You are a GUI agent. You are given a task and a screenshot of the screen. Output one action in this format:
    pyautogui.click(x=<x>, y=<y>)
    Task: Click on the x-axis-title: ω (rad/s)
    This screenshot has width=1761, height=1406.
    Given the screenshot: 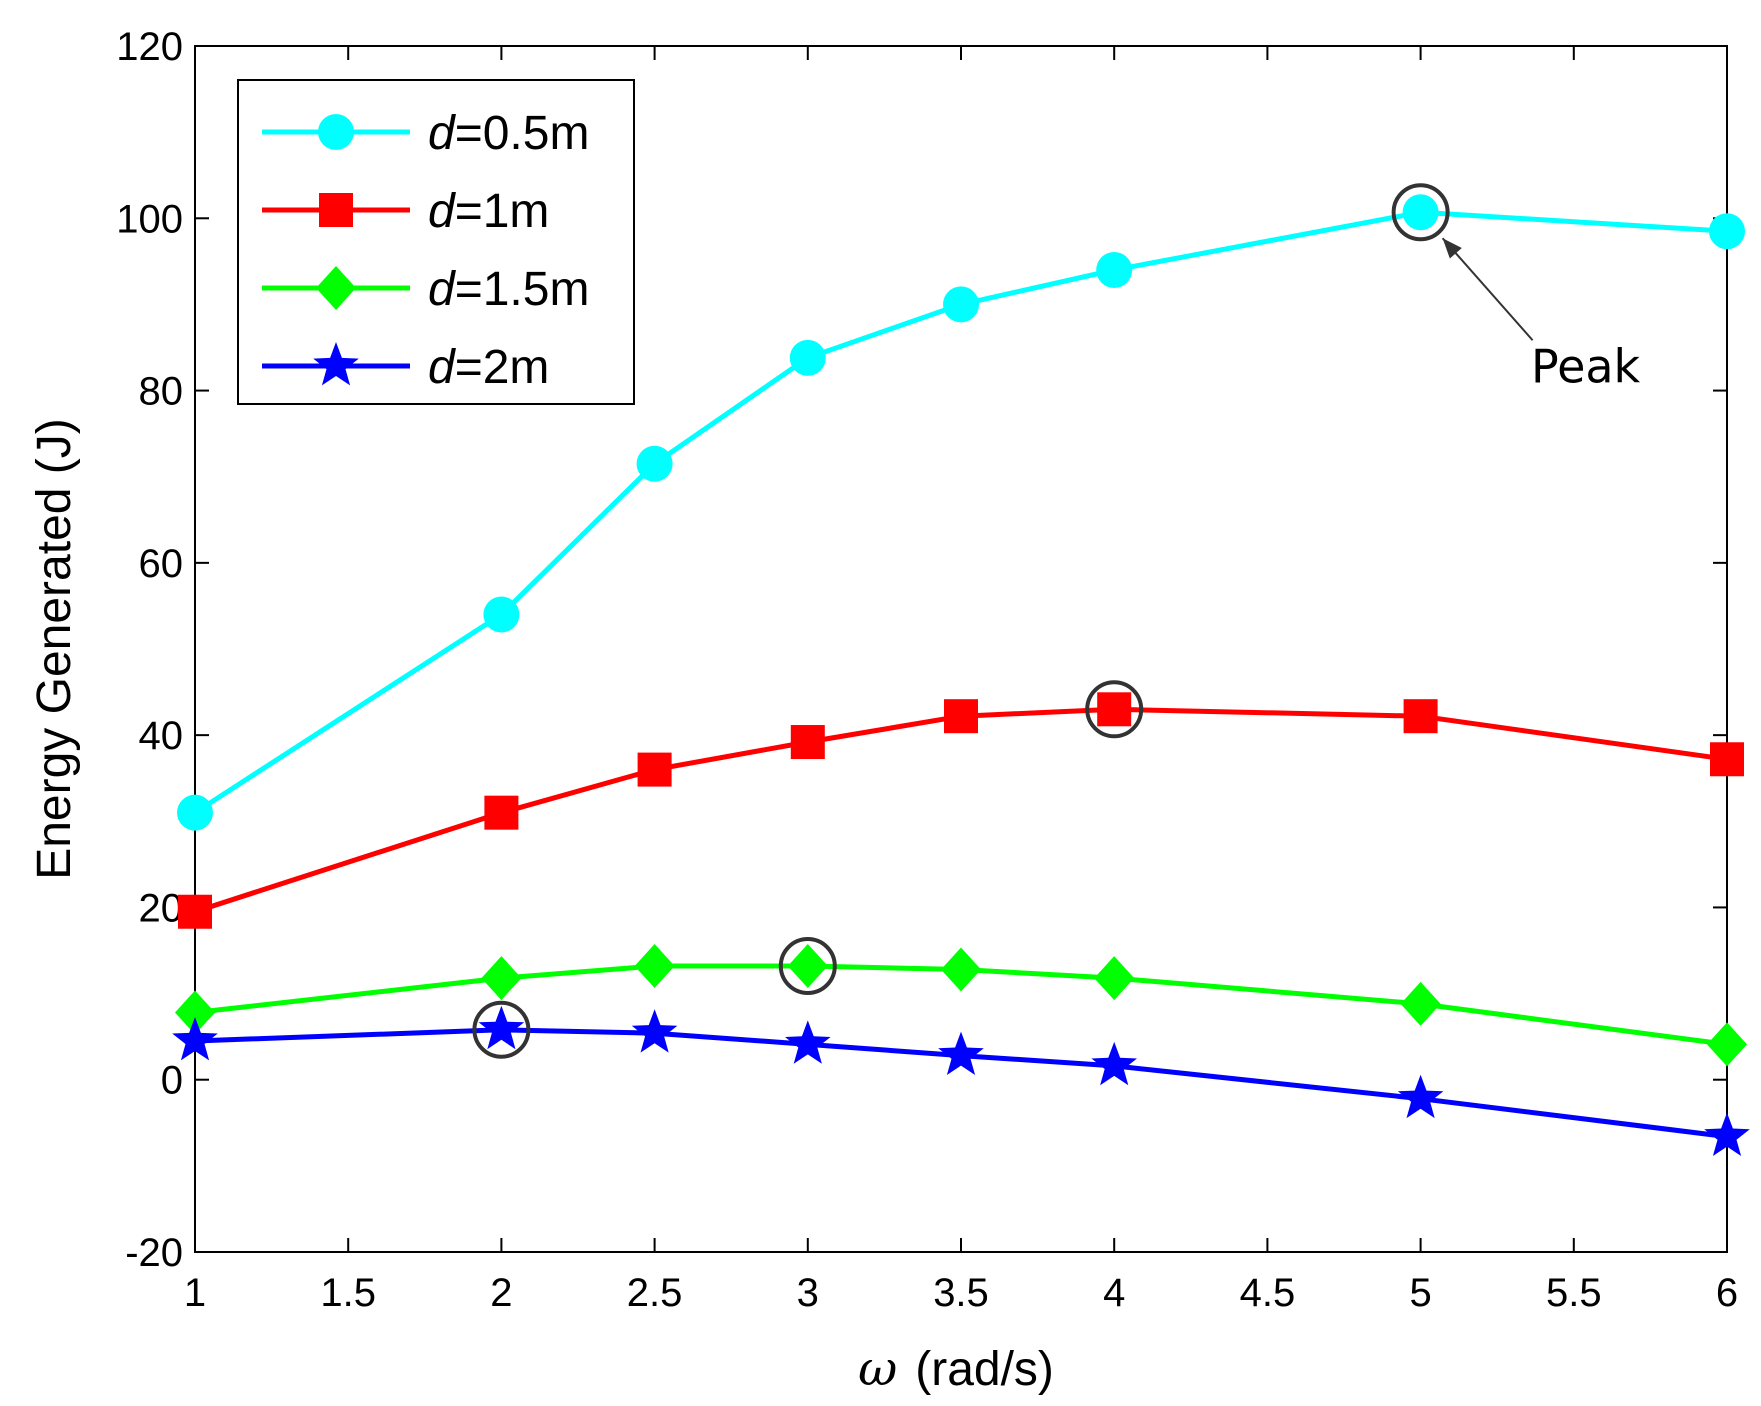 What is the action you would take?
    pyautogui.click(x=956, y=1369)
    